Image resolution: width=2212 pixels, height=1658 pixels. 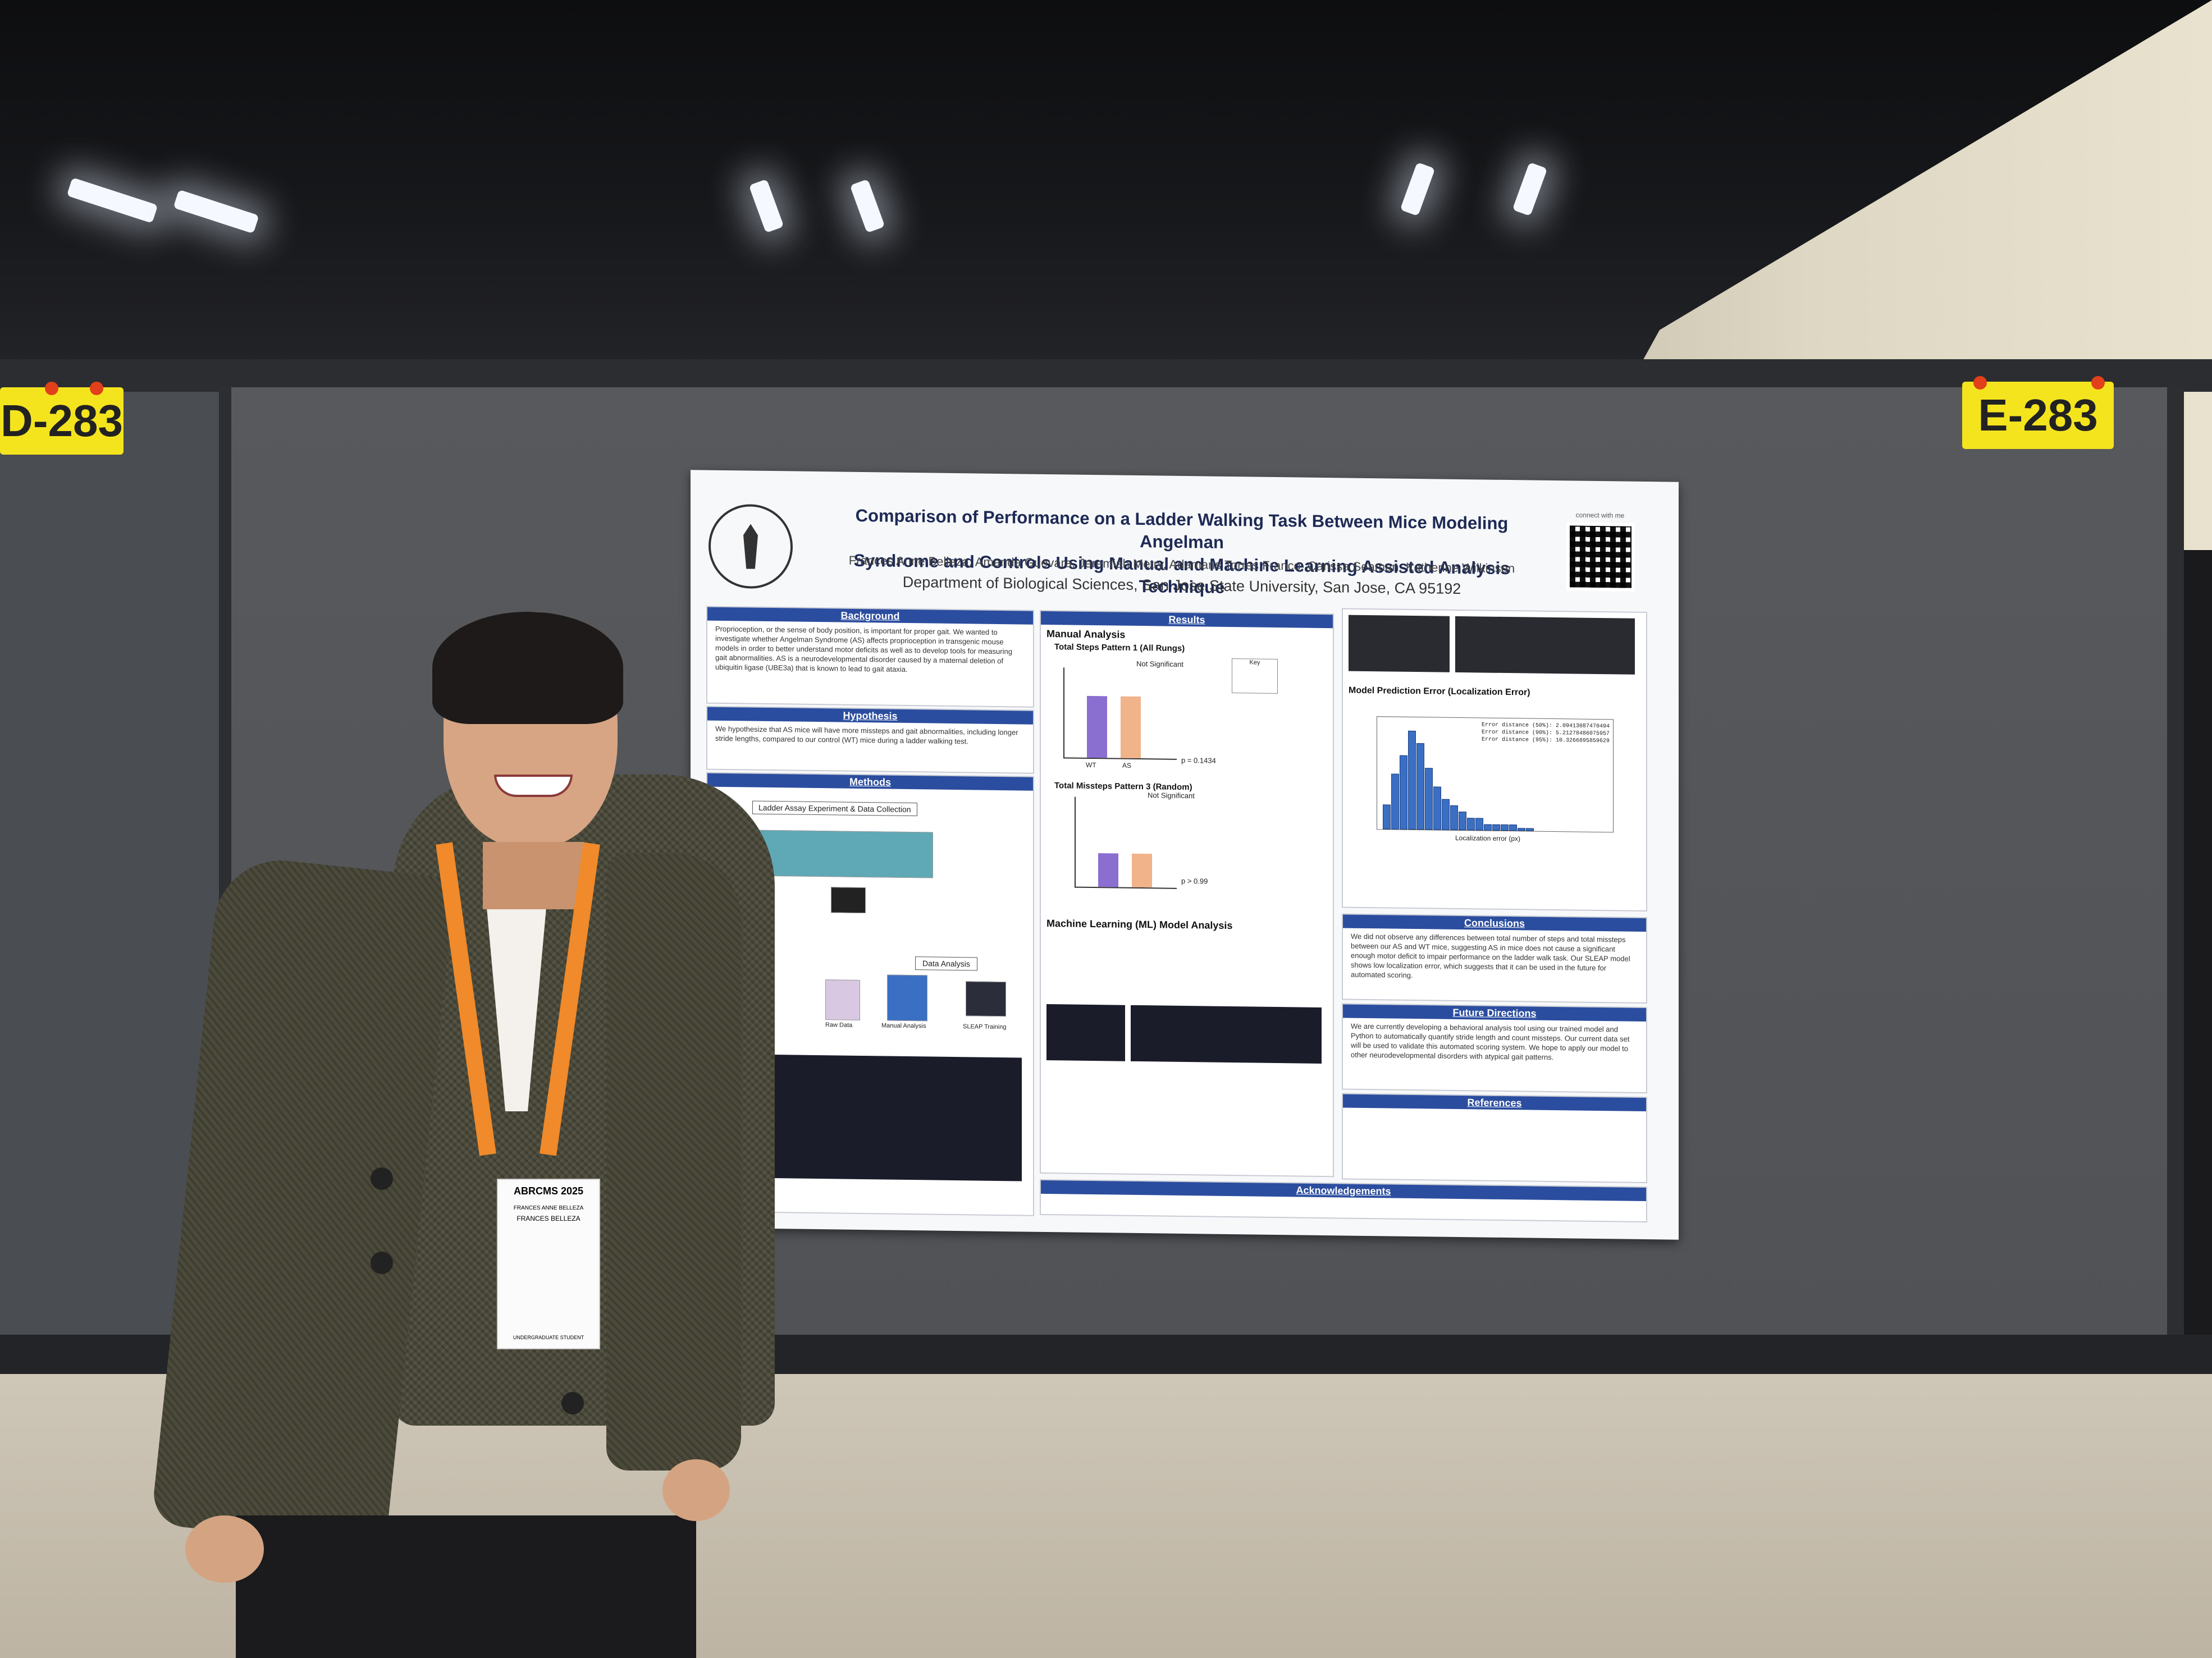 I want to click on chart-key: Key, so click(x=1255, y=676).